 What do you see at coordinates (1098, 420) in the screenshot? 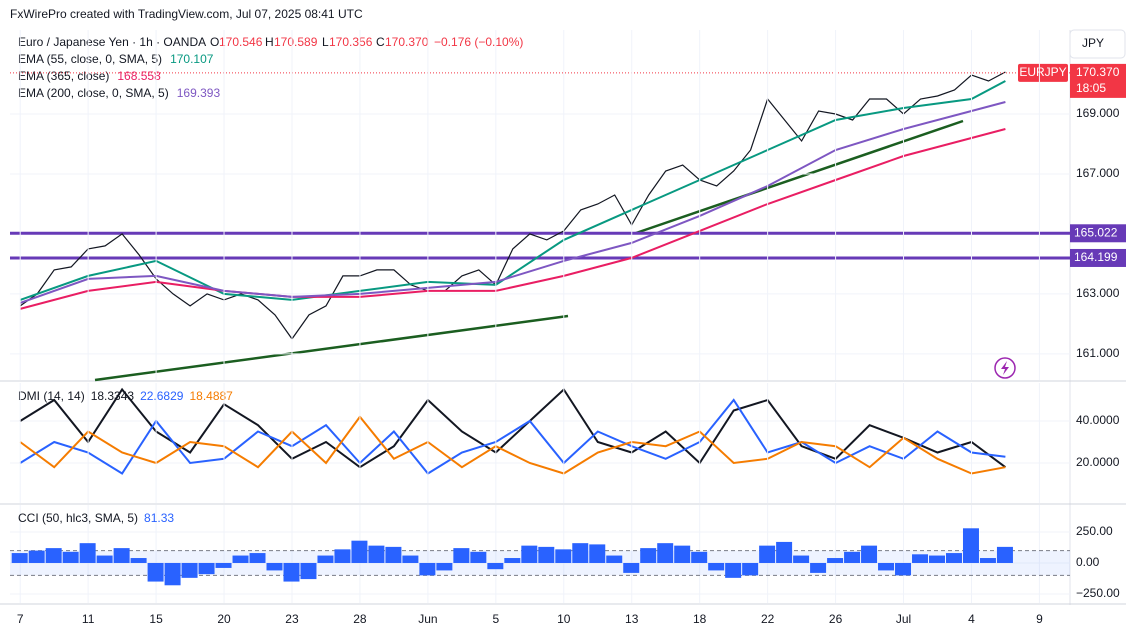
I see `y-tick-label: 40.0000` at bounding box center [1098, 420].